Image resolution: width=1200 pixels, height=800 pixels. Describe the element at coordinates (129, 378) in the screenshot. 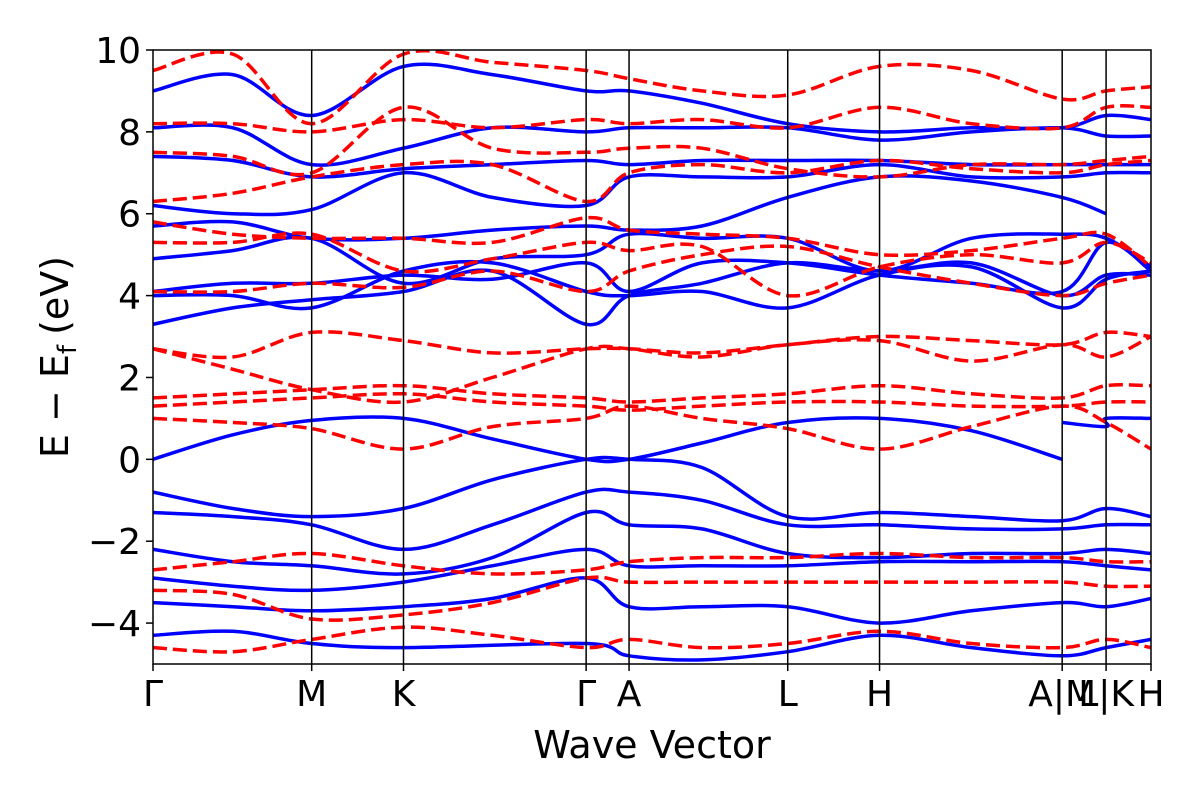

I see `y-tick-label: 2` at that location.